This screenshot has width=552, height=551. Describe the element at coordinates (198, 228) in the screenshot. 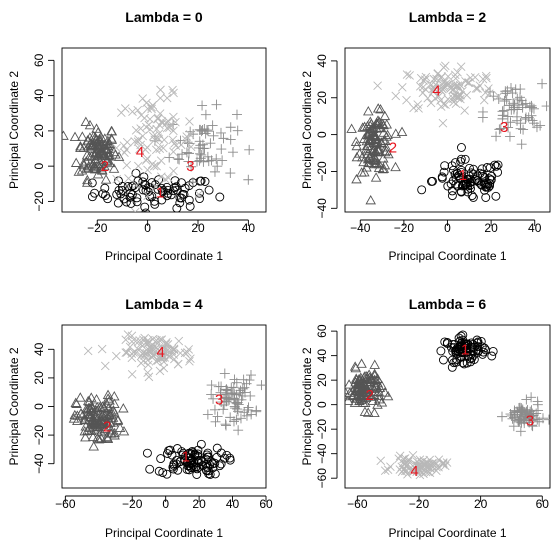

I see `x-tick-label: 20` at that location.